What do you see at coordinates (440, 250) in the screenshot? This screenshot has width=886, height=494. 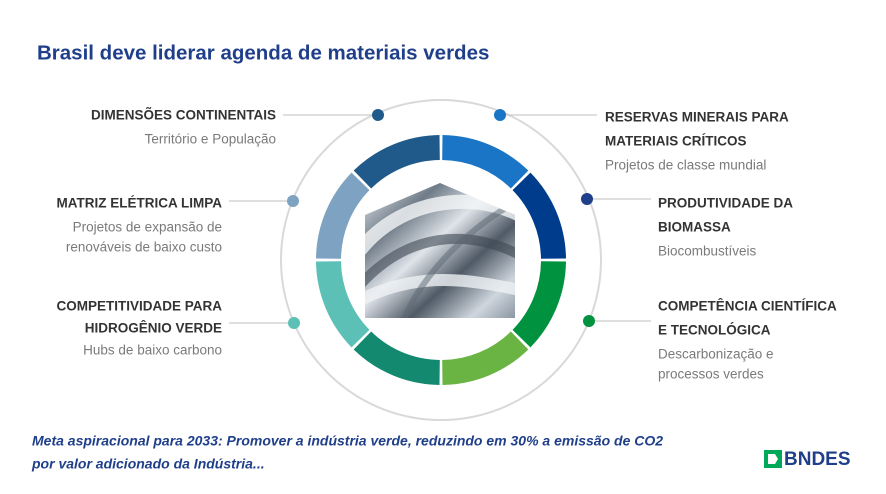 I see `center-image` at bounding box center [440, 250].